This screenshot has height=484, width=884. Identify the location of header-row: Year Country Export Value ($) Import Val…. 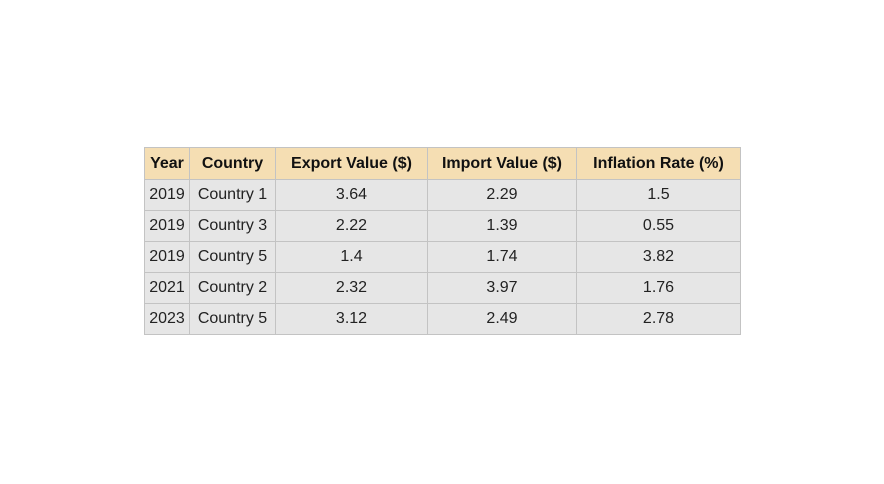
(442, 163).